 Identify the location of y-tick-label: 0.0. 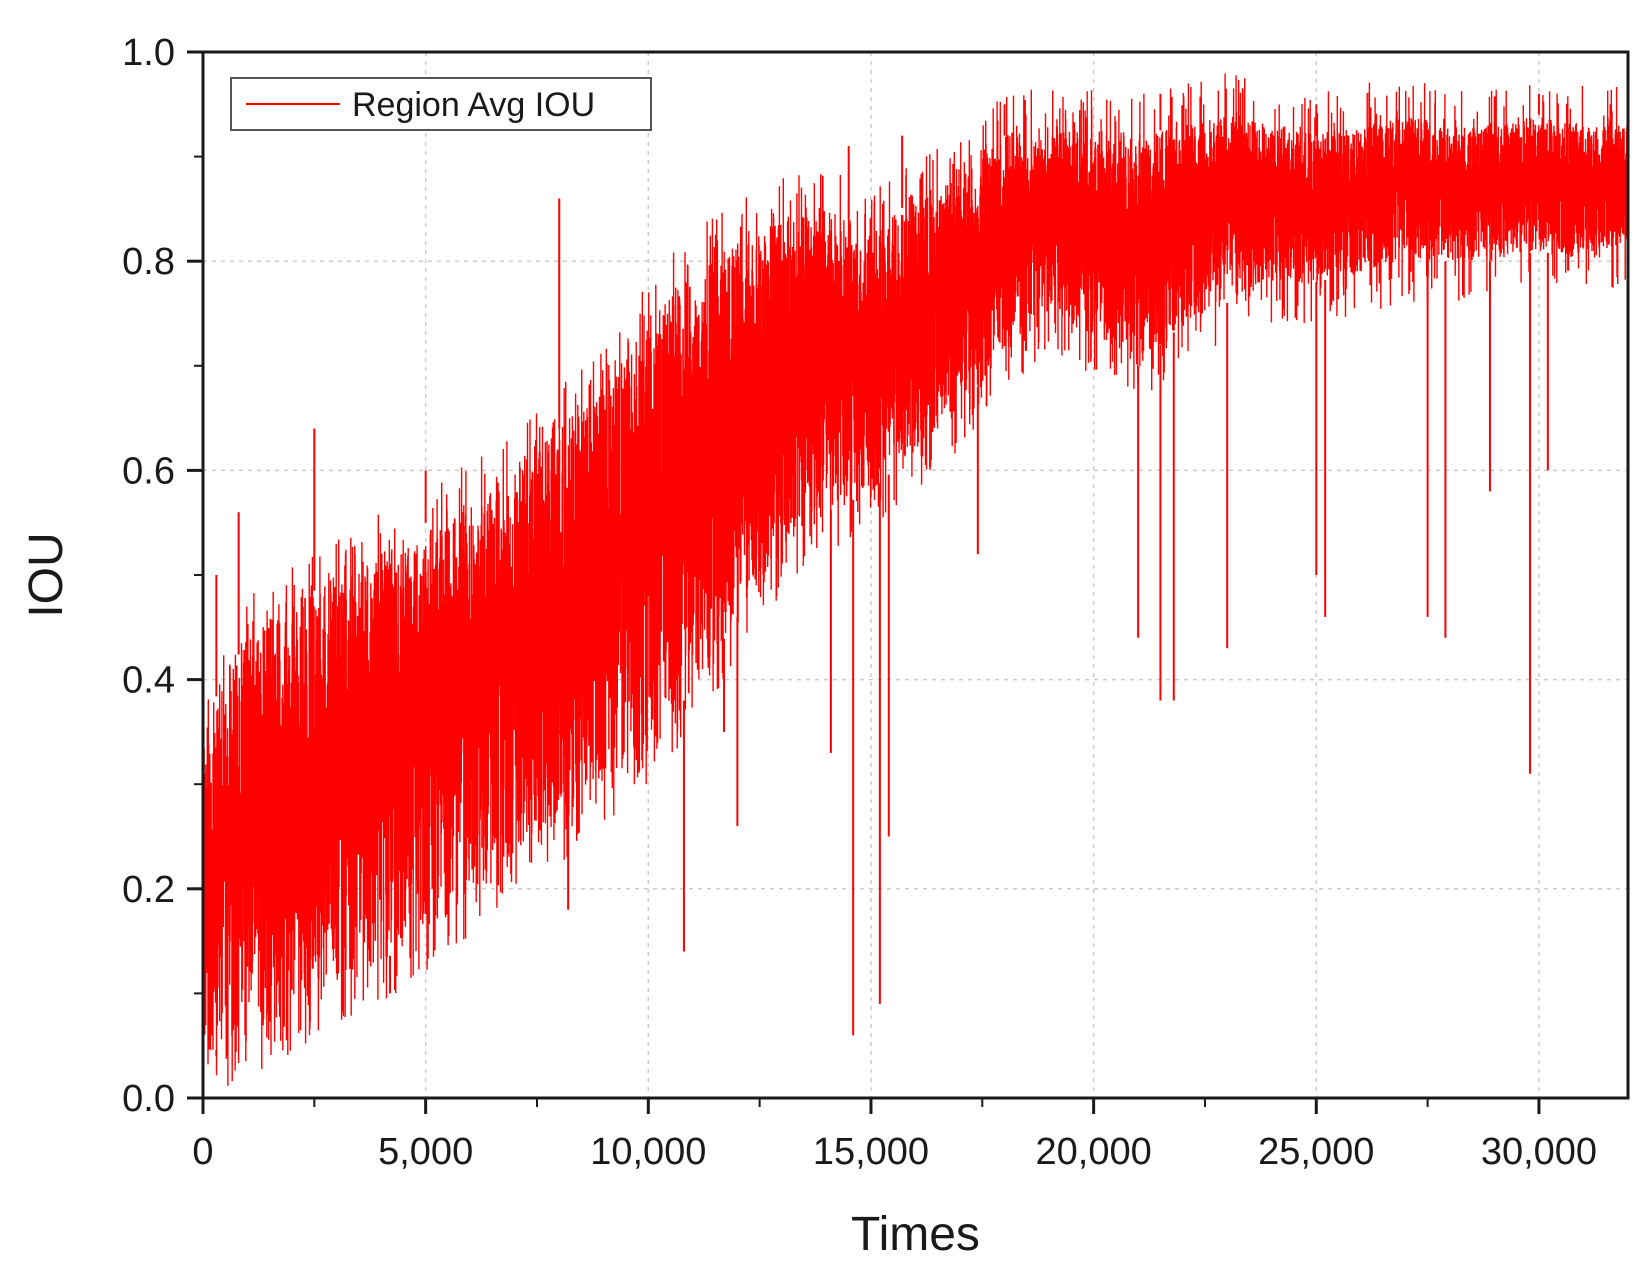
(148, 1099).